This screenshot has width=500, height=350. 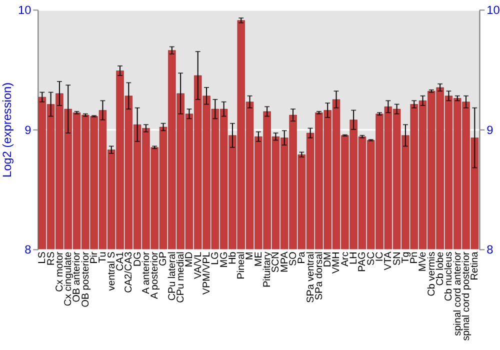 What do you see at coordinates (146, 272) in the screenshot?
I see `x-tick-label: A anterior` at bounding box center [146, 272].